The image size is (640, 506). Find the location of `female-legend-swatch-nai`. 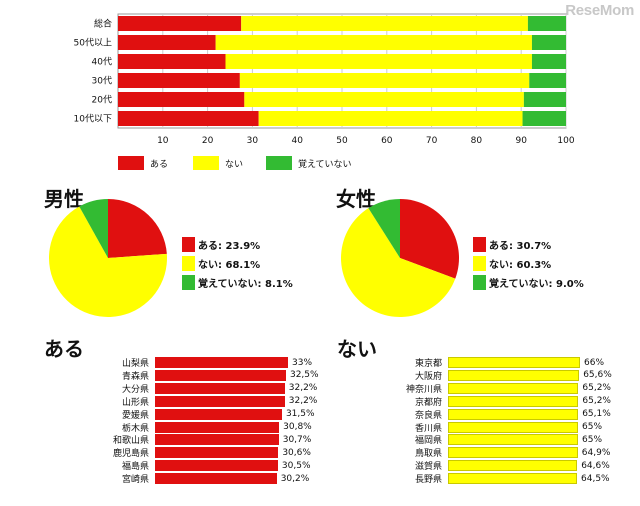

female-legend-swatch-nai is located at coordinates (479, 263).